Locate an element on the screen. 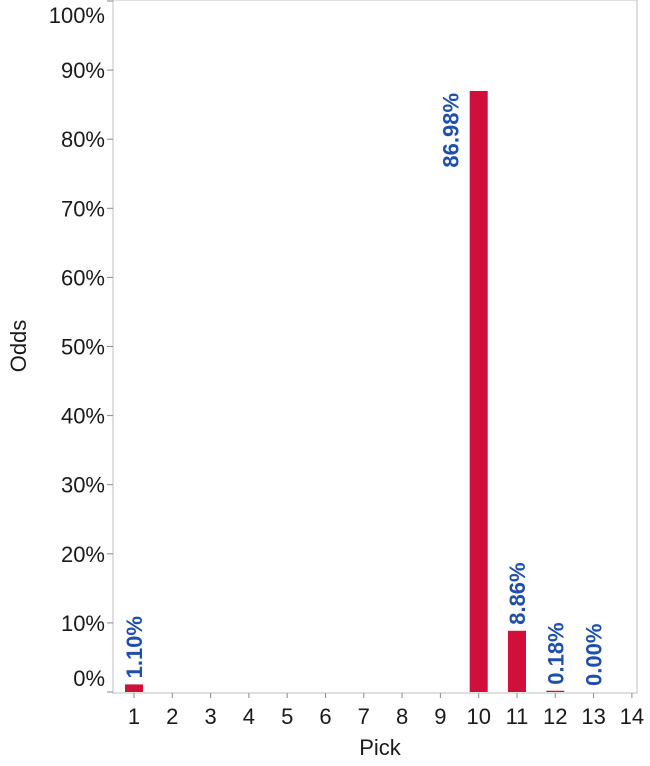  y-tick-label: 60% is located at coordinates (83, 277).